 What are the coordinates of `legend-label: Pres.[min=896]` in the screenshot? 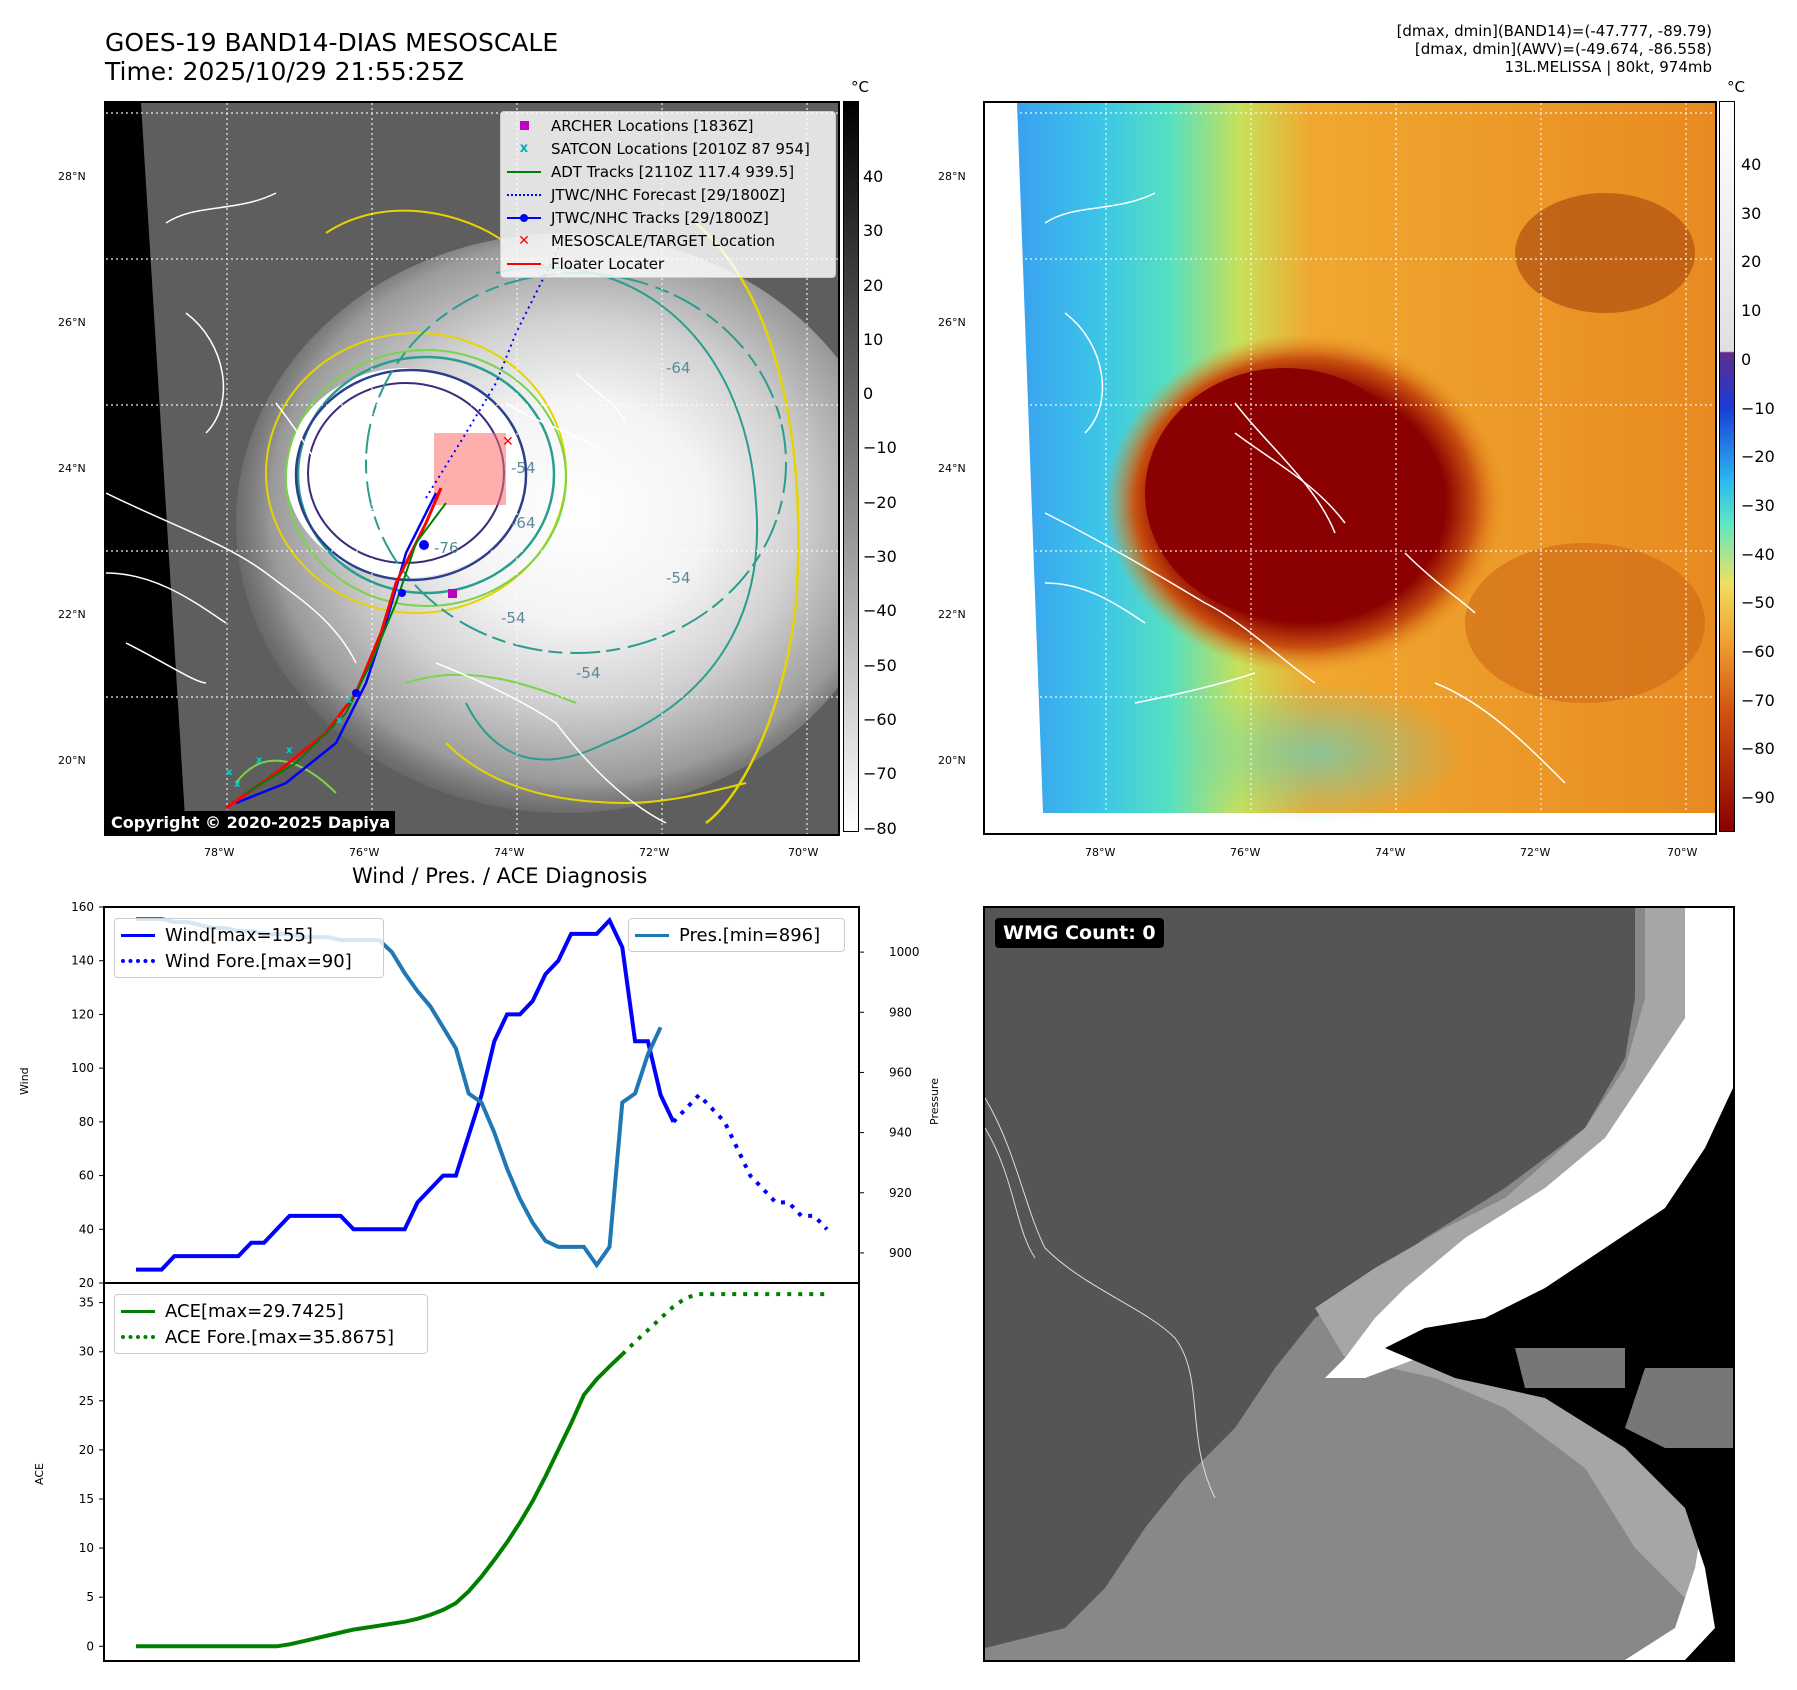 It's located at (750, 935).